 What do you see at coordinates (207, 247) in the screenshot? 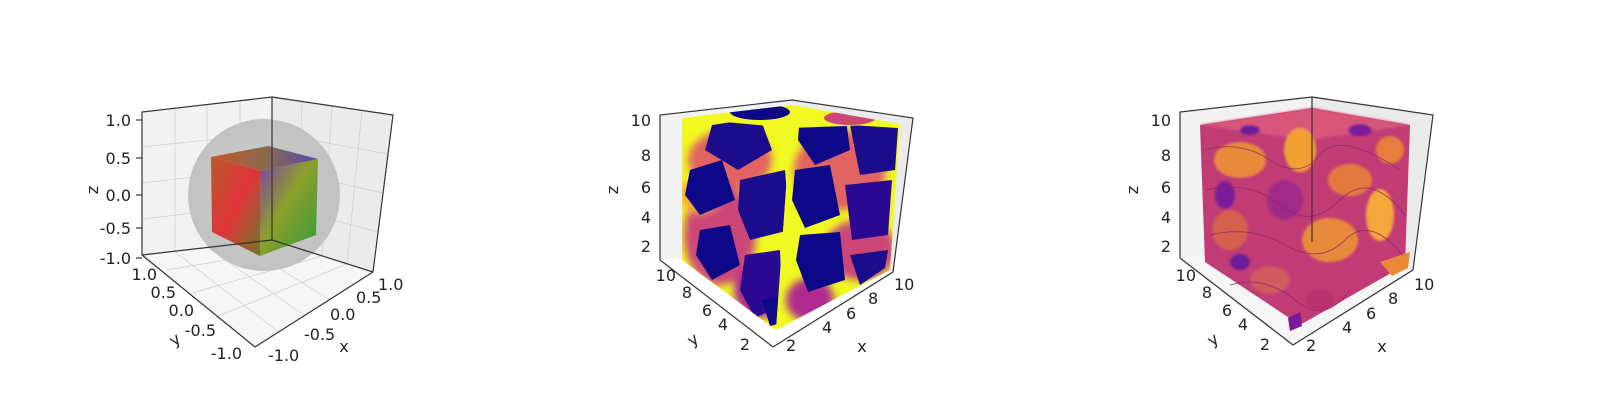
I see `chart-1-floor-back-left` at bounding box center [207, 247].